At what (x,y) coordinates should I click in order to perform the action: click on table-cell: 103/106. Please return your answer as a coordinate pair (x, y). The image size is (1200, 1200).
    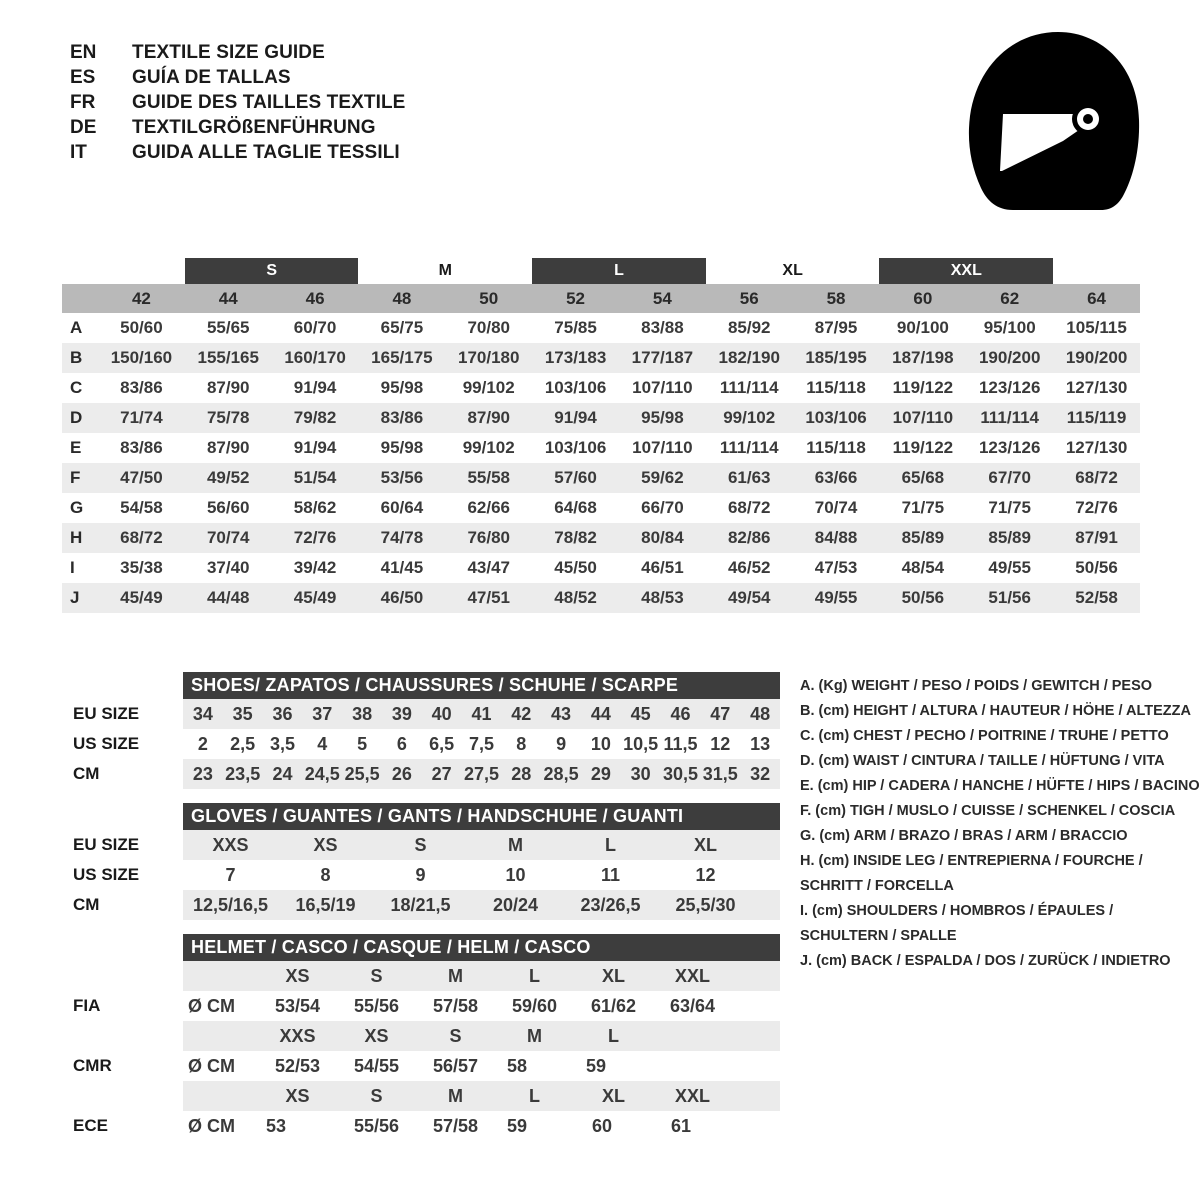
    Looking at the image, I should click on (575, 387).